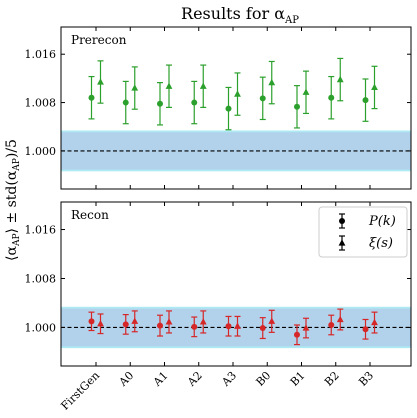  What do you see at coordinates (342, 242) in the screenshot?
I see `legend-marker-triangle` at bounding box center [342, 242].